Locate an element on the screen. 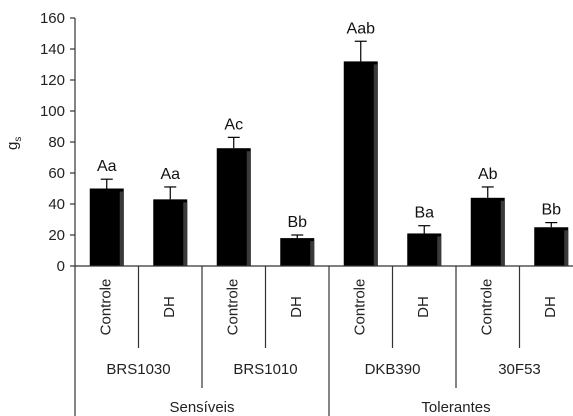 This screenshot has width=573, height=416. significance-label: Ac is located at coordinates (233, 124).